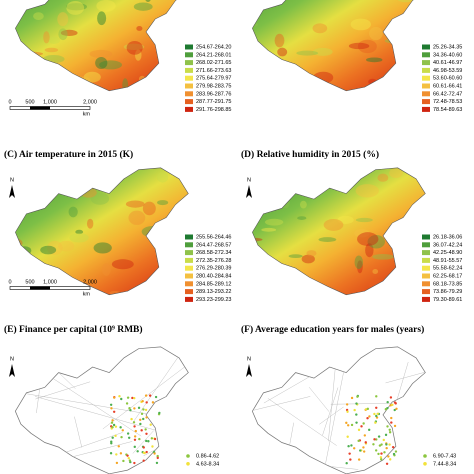  I want to click on legend-label: 48.91-55.57, so click(447, 261).